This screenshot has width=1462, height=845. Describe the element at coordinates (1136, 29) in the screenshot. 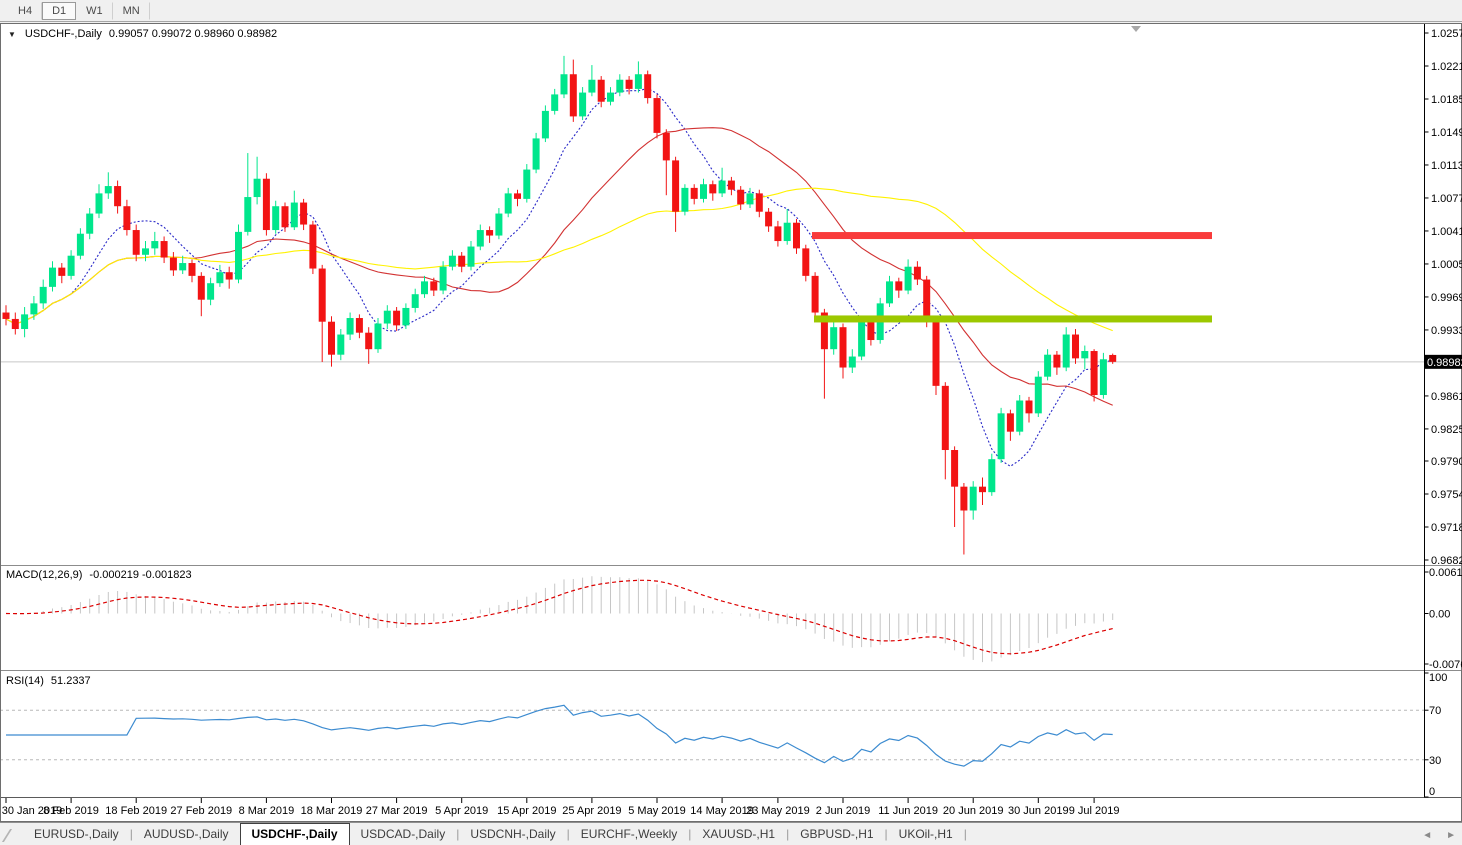

I see `shift-marker-icon` at that location.